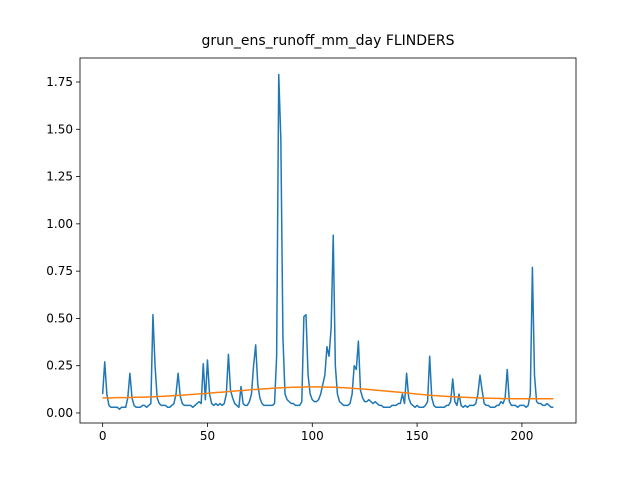 This screenshot has width=640, height=480. What do you see at coordinates (207, 436) in the screenshot?
I see `x-tick-label: 50` at bounding box center [207, 436].